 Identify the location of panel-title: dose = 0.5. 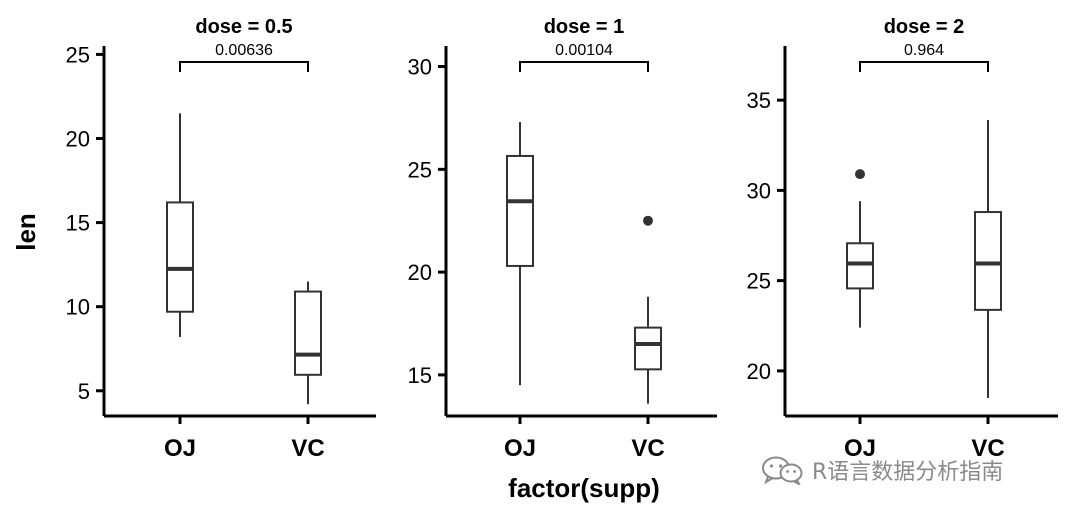
(243, 27).